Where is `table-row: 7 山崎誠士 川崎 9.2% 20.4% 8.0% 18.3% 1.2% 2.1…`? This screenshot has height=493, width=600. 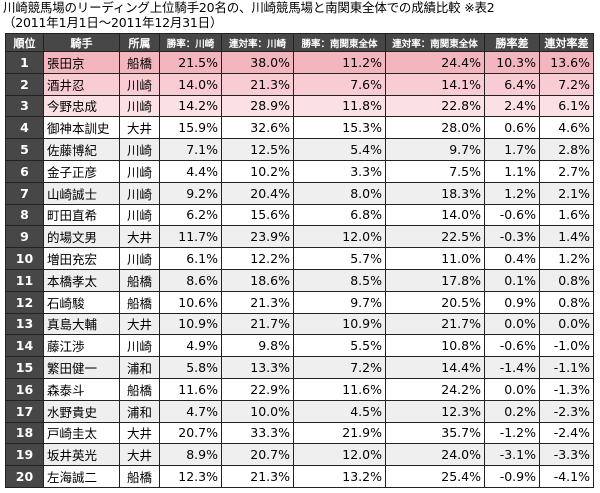
table-row: 7 山崎誠士 川崎 9.2% 20.4% 8.0% 18.3% 1.2% 2.1… is located at coordinates (299, 193).